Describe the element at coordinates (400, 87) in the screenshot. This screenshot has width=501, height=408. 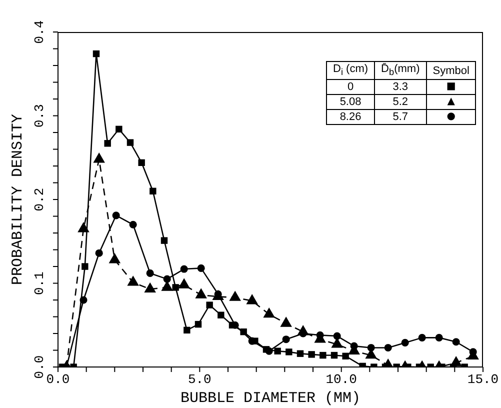
I see `annotation: 3.3` at that location.